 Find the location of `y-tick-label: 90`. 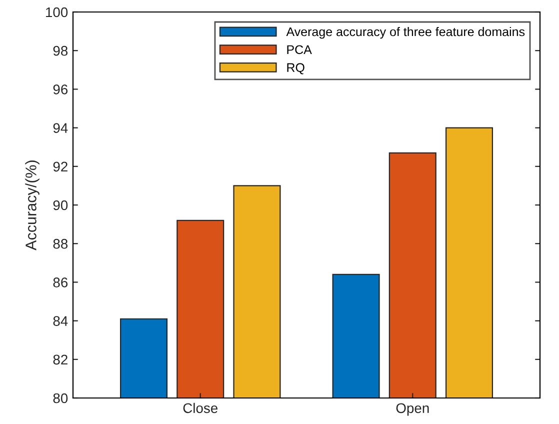

y-tick-label: 90 is located at coordinates (60, 205).